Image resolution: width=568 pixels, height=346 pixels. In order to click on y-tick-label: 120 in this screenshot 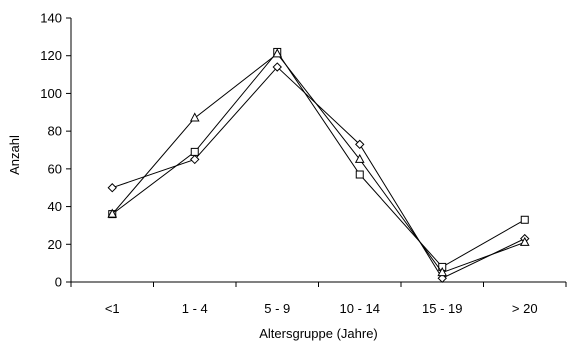, I will do `click(51, 55)`.